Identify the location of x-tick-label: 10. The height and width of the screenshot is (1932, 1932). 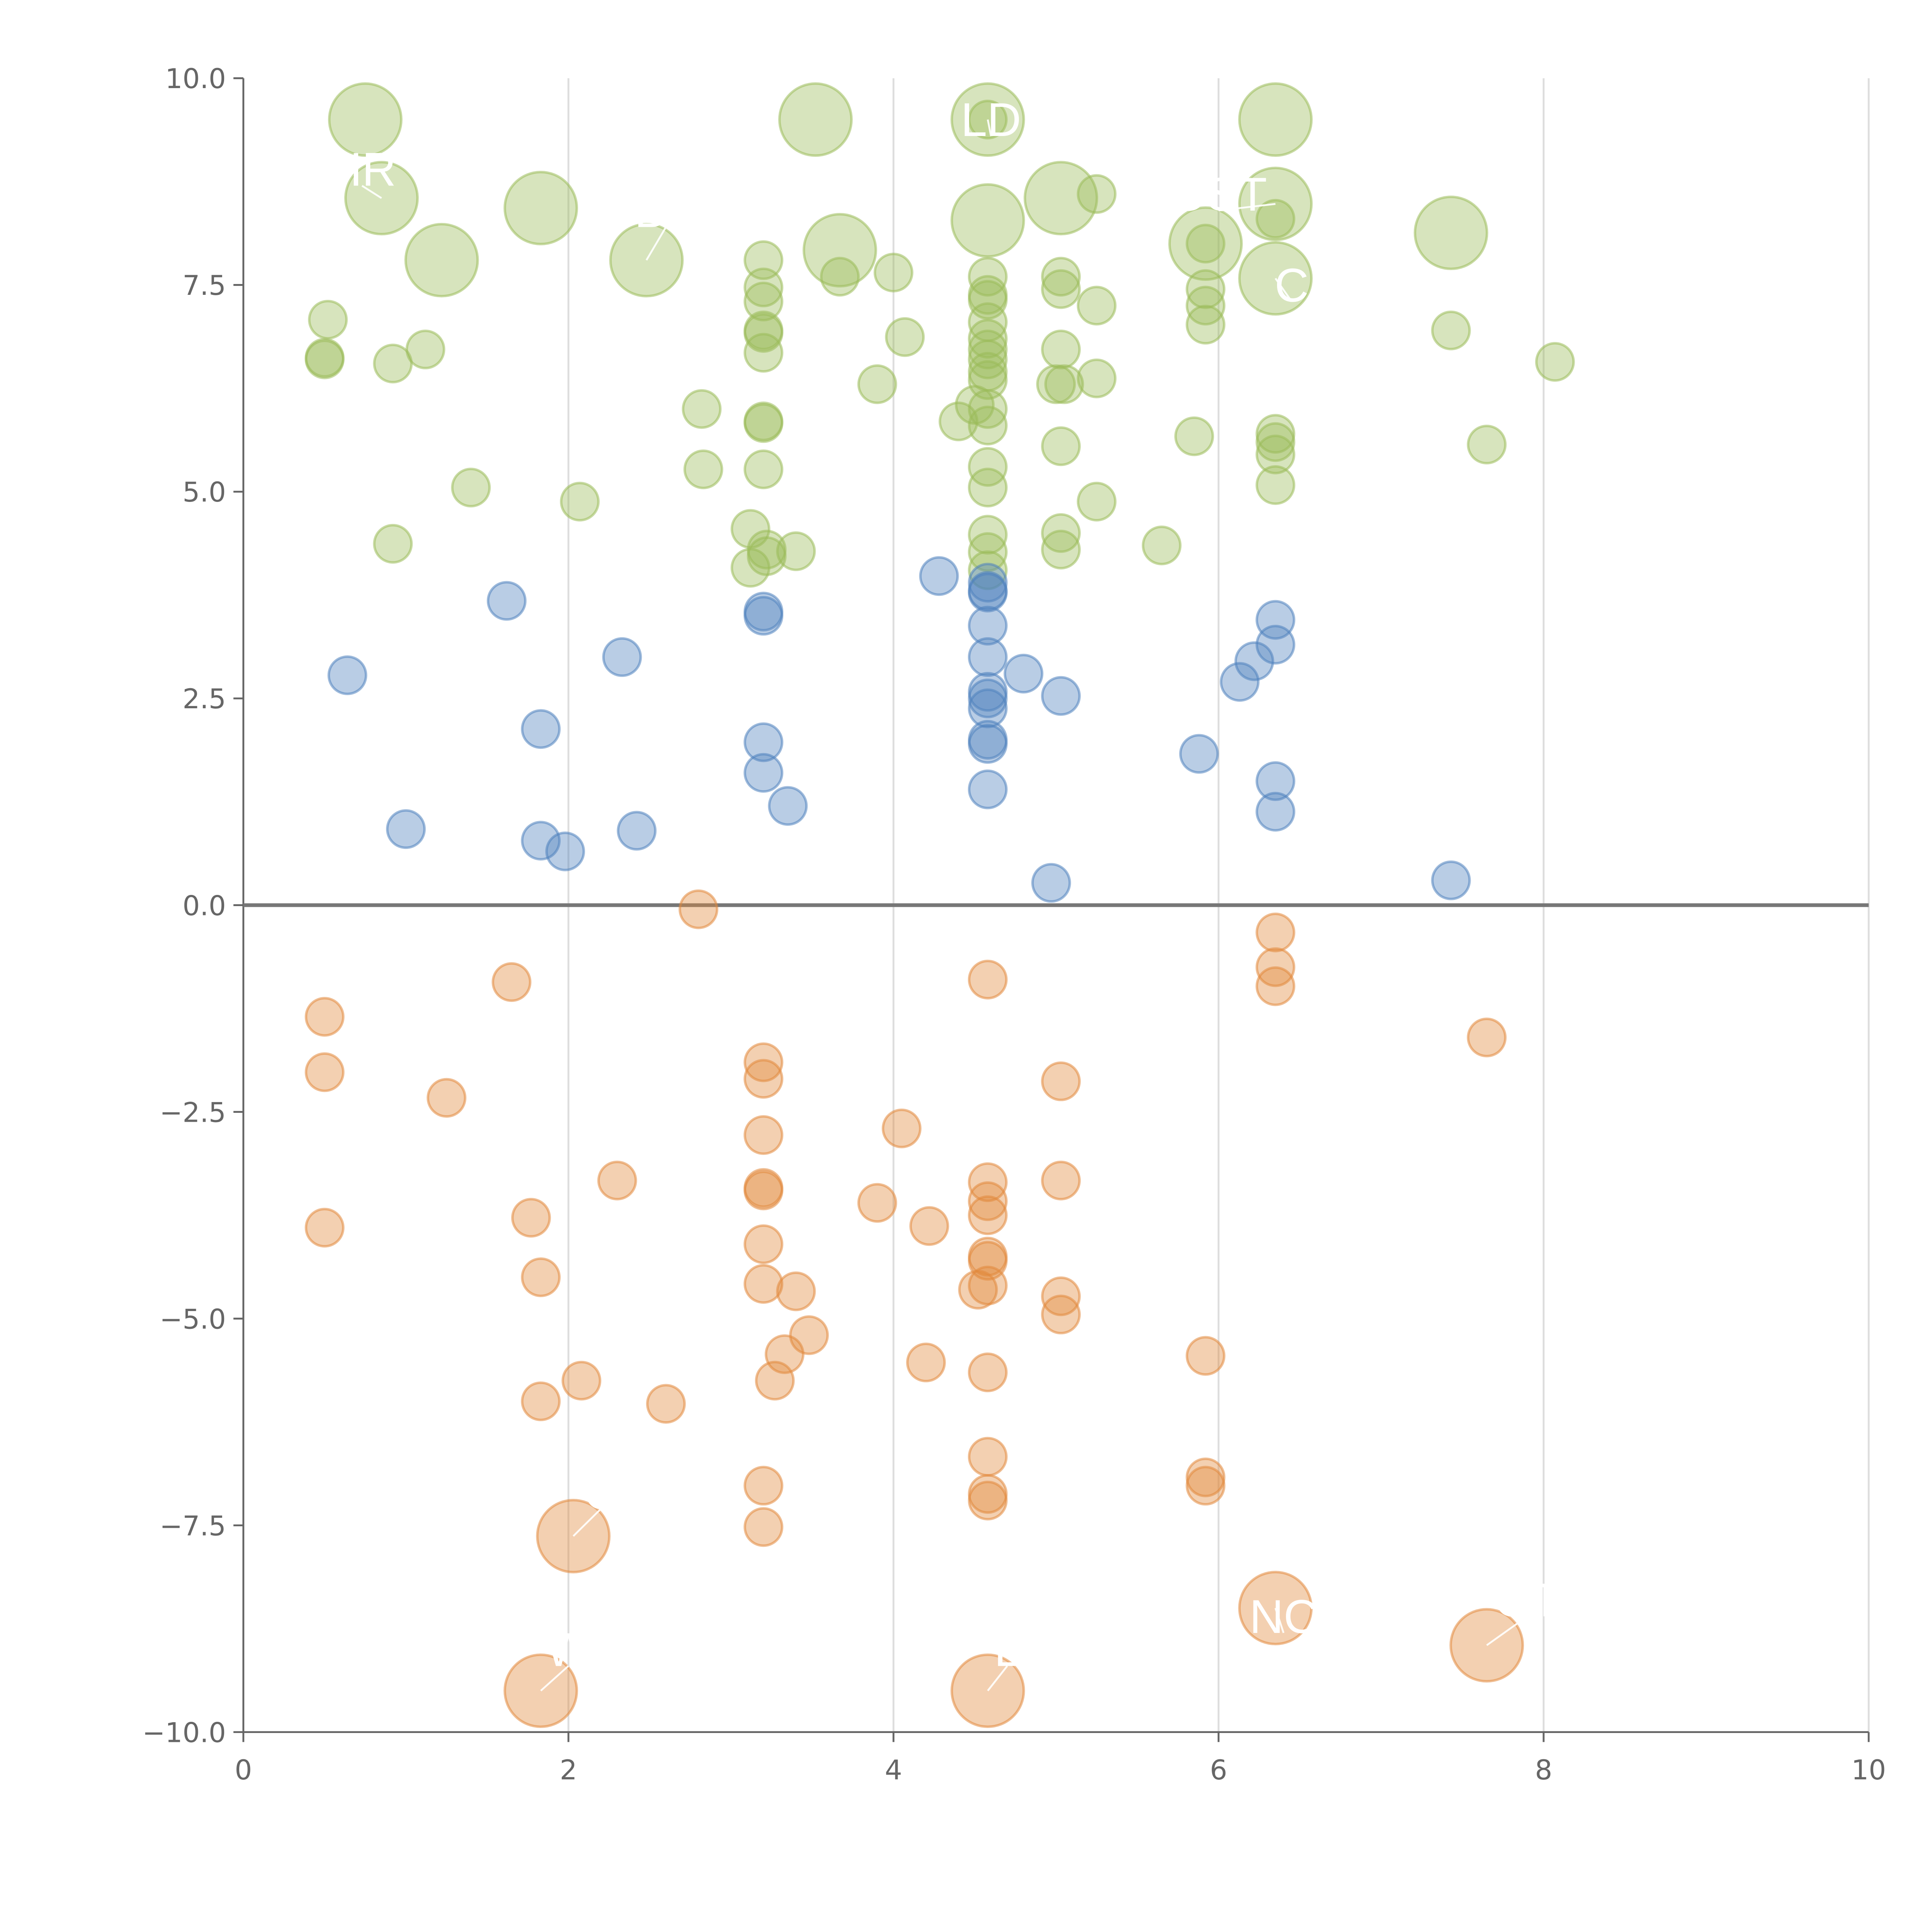
(1869, 1770).